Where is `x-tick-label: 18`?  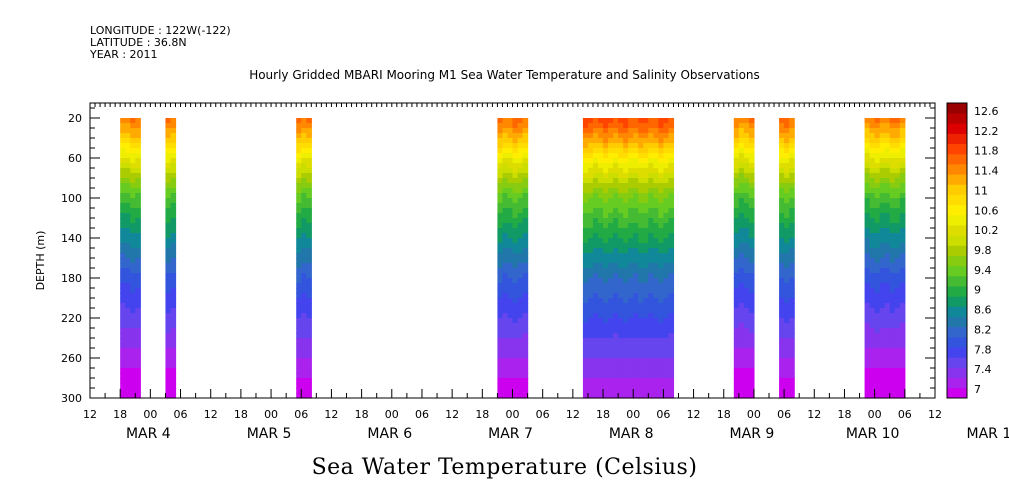 x-tick-label: 18 is located at coordinates (844, 414).